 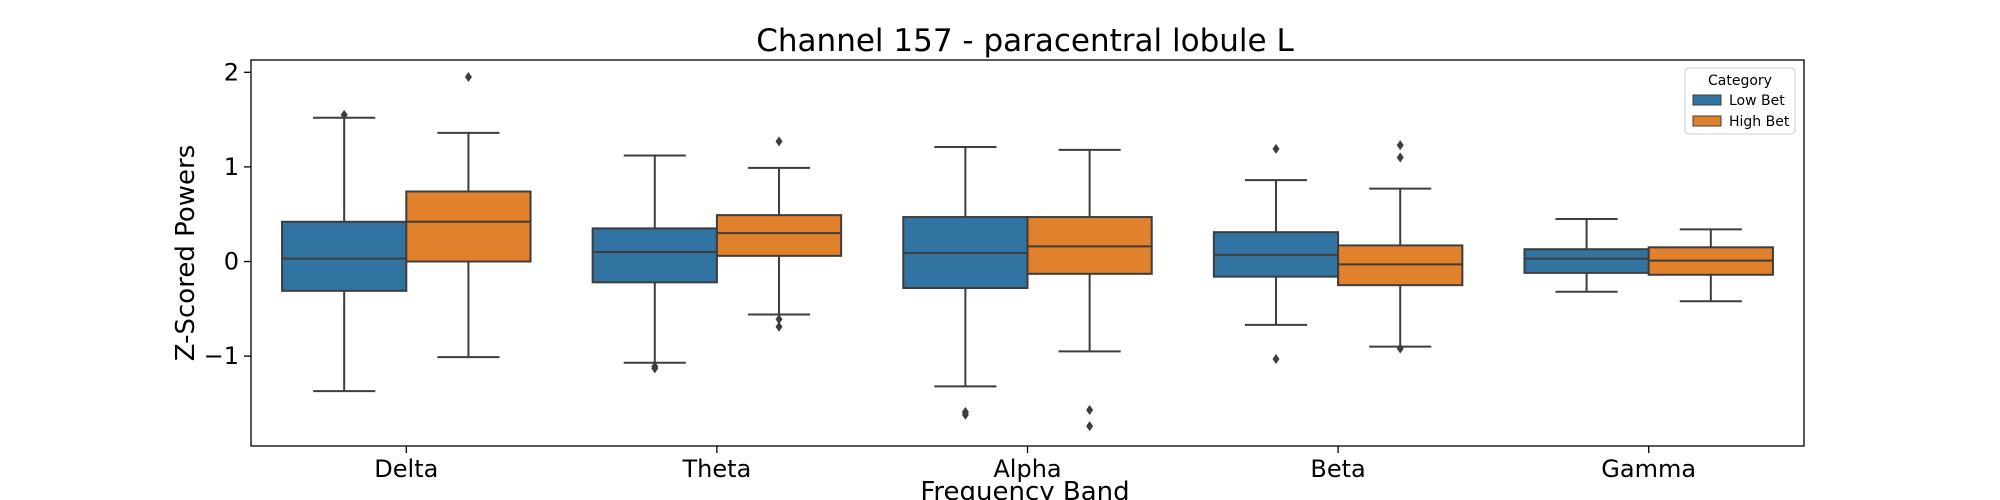 What do you see at coordinates (1648, 469) in the screenshot?
I see `x-tick-label: Gamma` at bounding box center [1648, 469].